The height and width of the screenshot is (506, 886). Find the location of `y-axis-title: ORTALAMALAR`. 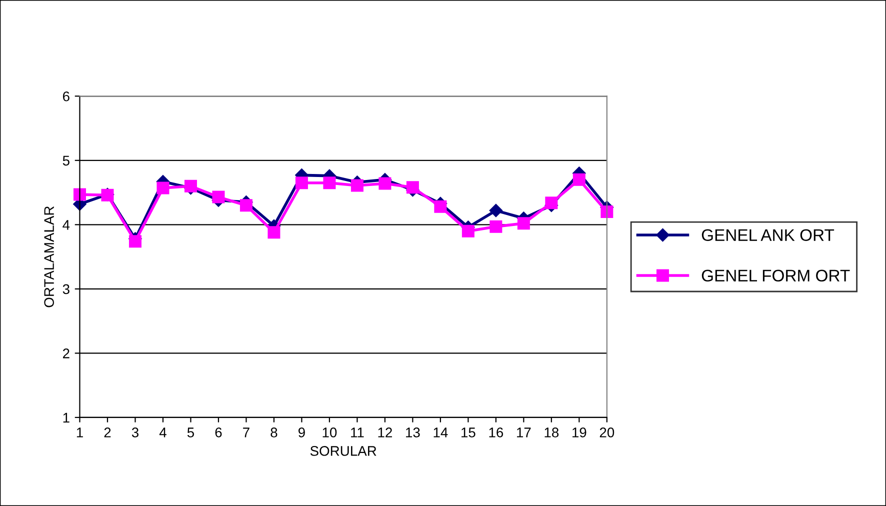

y-axis-title: ORTALAMALAR is located at coordinates (49, 257).